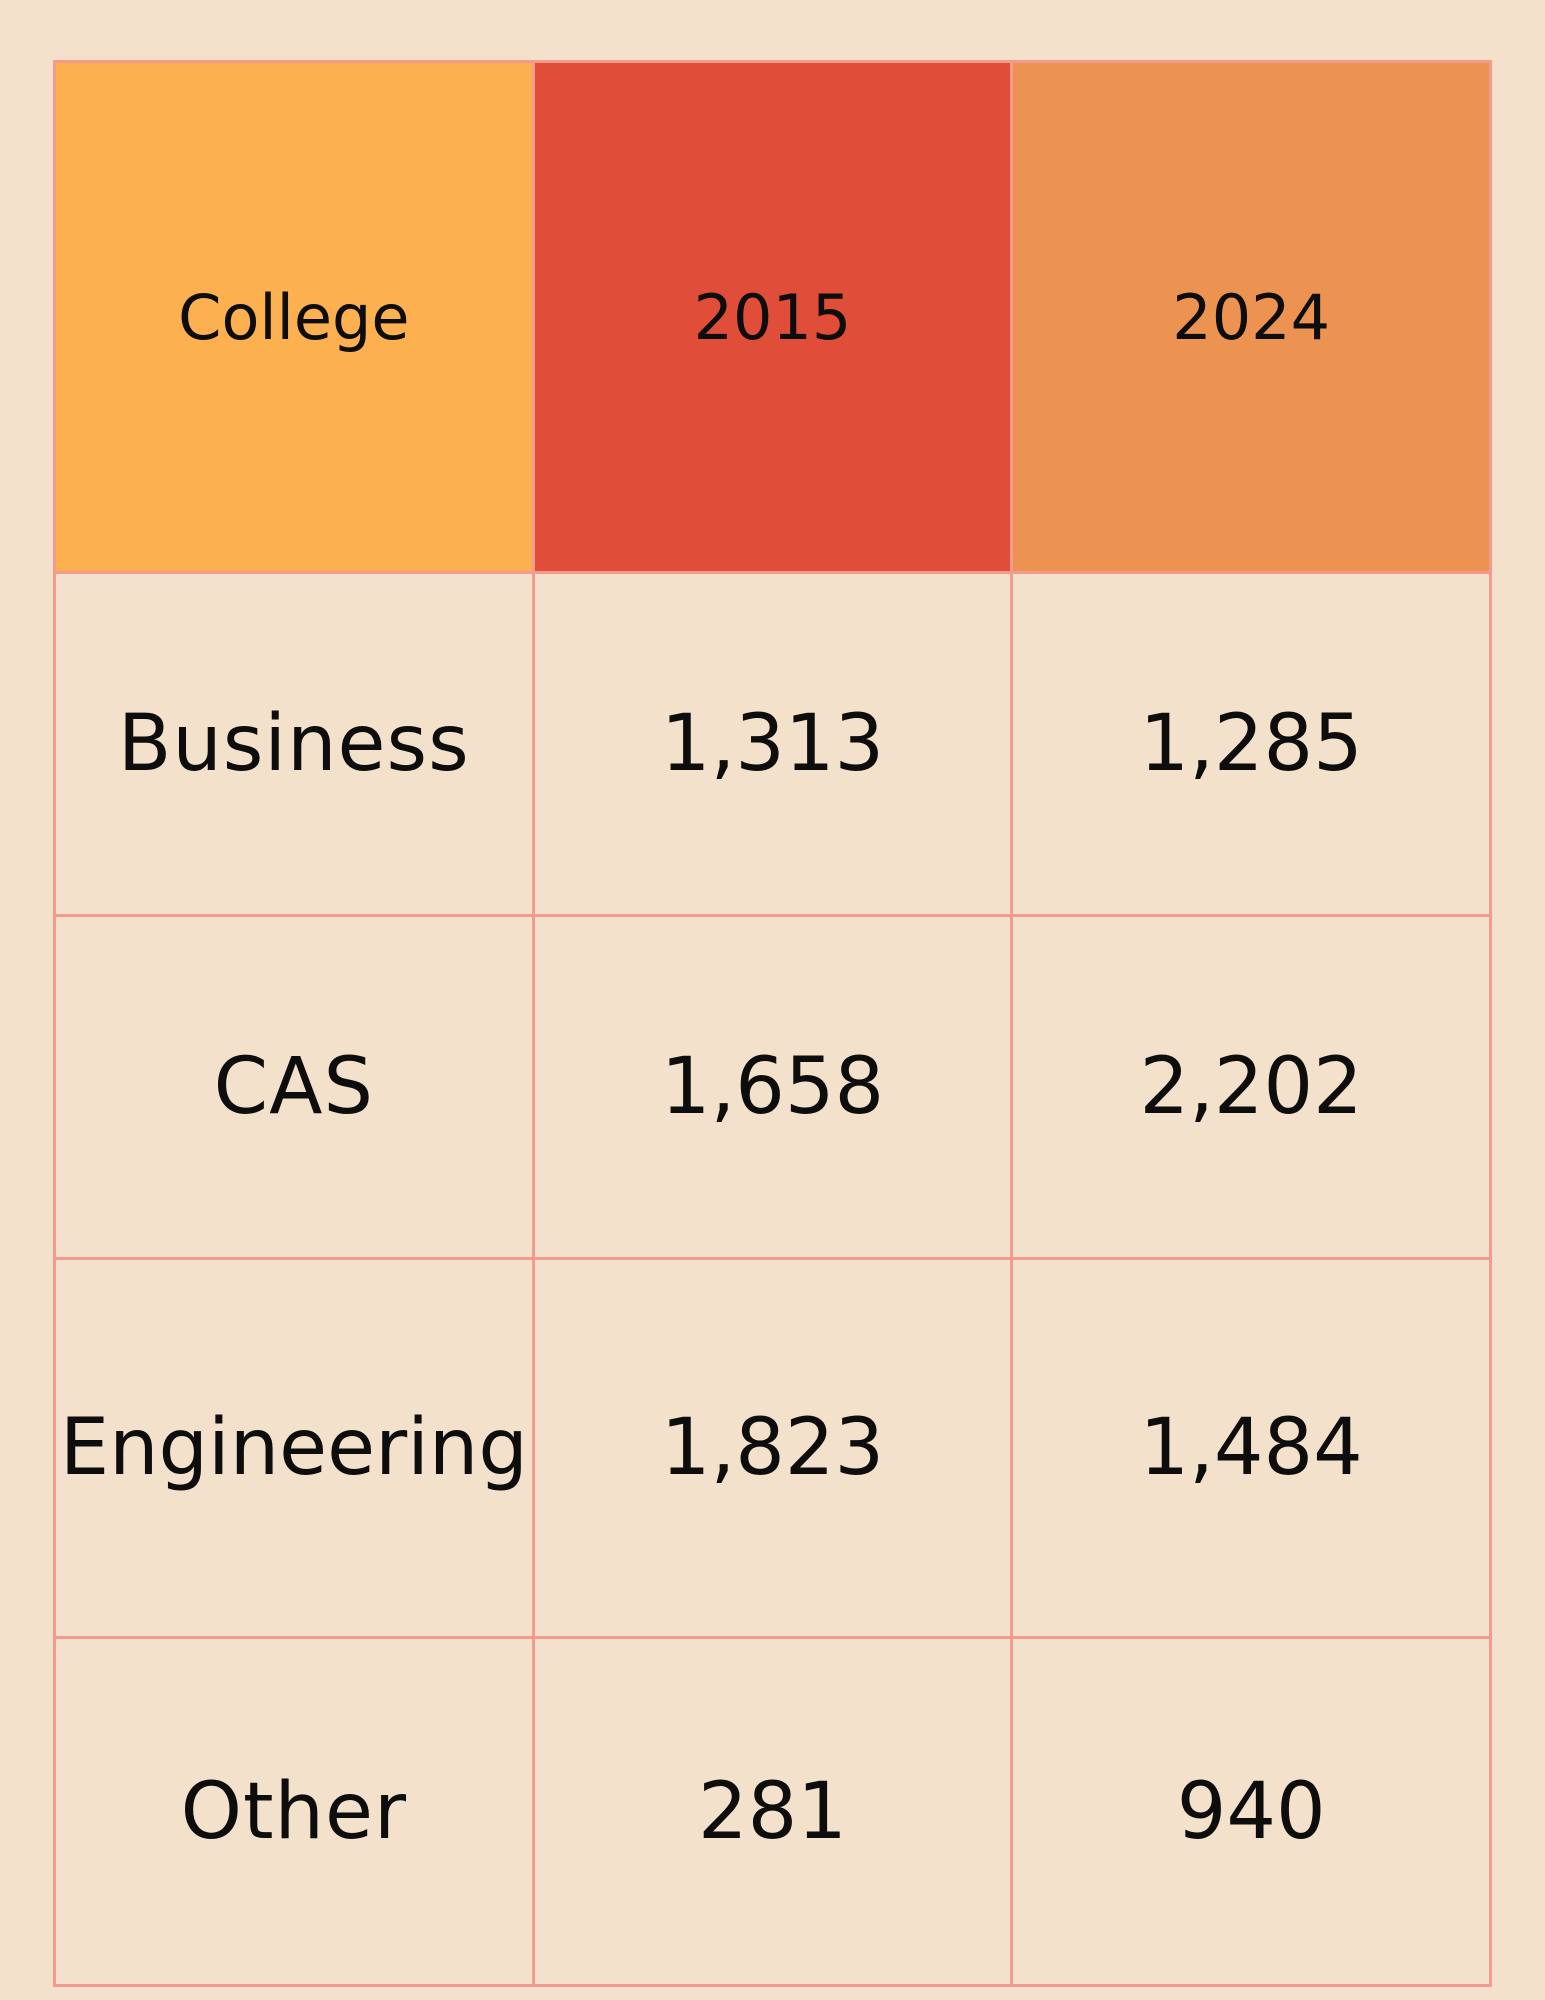  I want to click on header-college: College, so click(294, 317).